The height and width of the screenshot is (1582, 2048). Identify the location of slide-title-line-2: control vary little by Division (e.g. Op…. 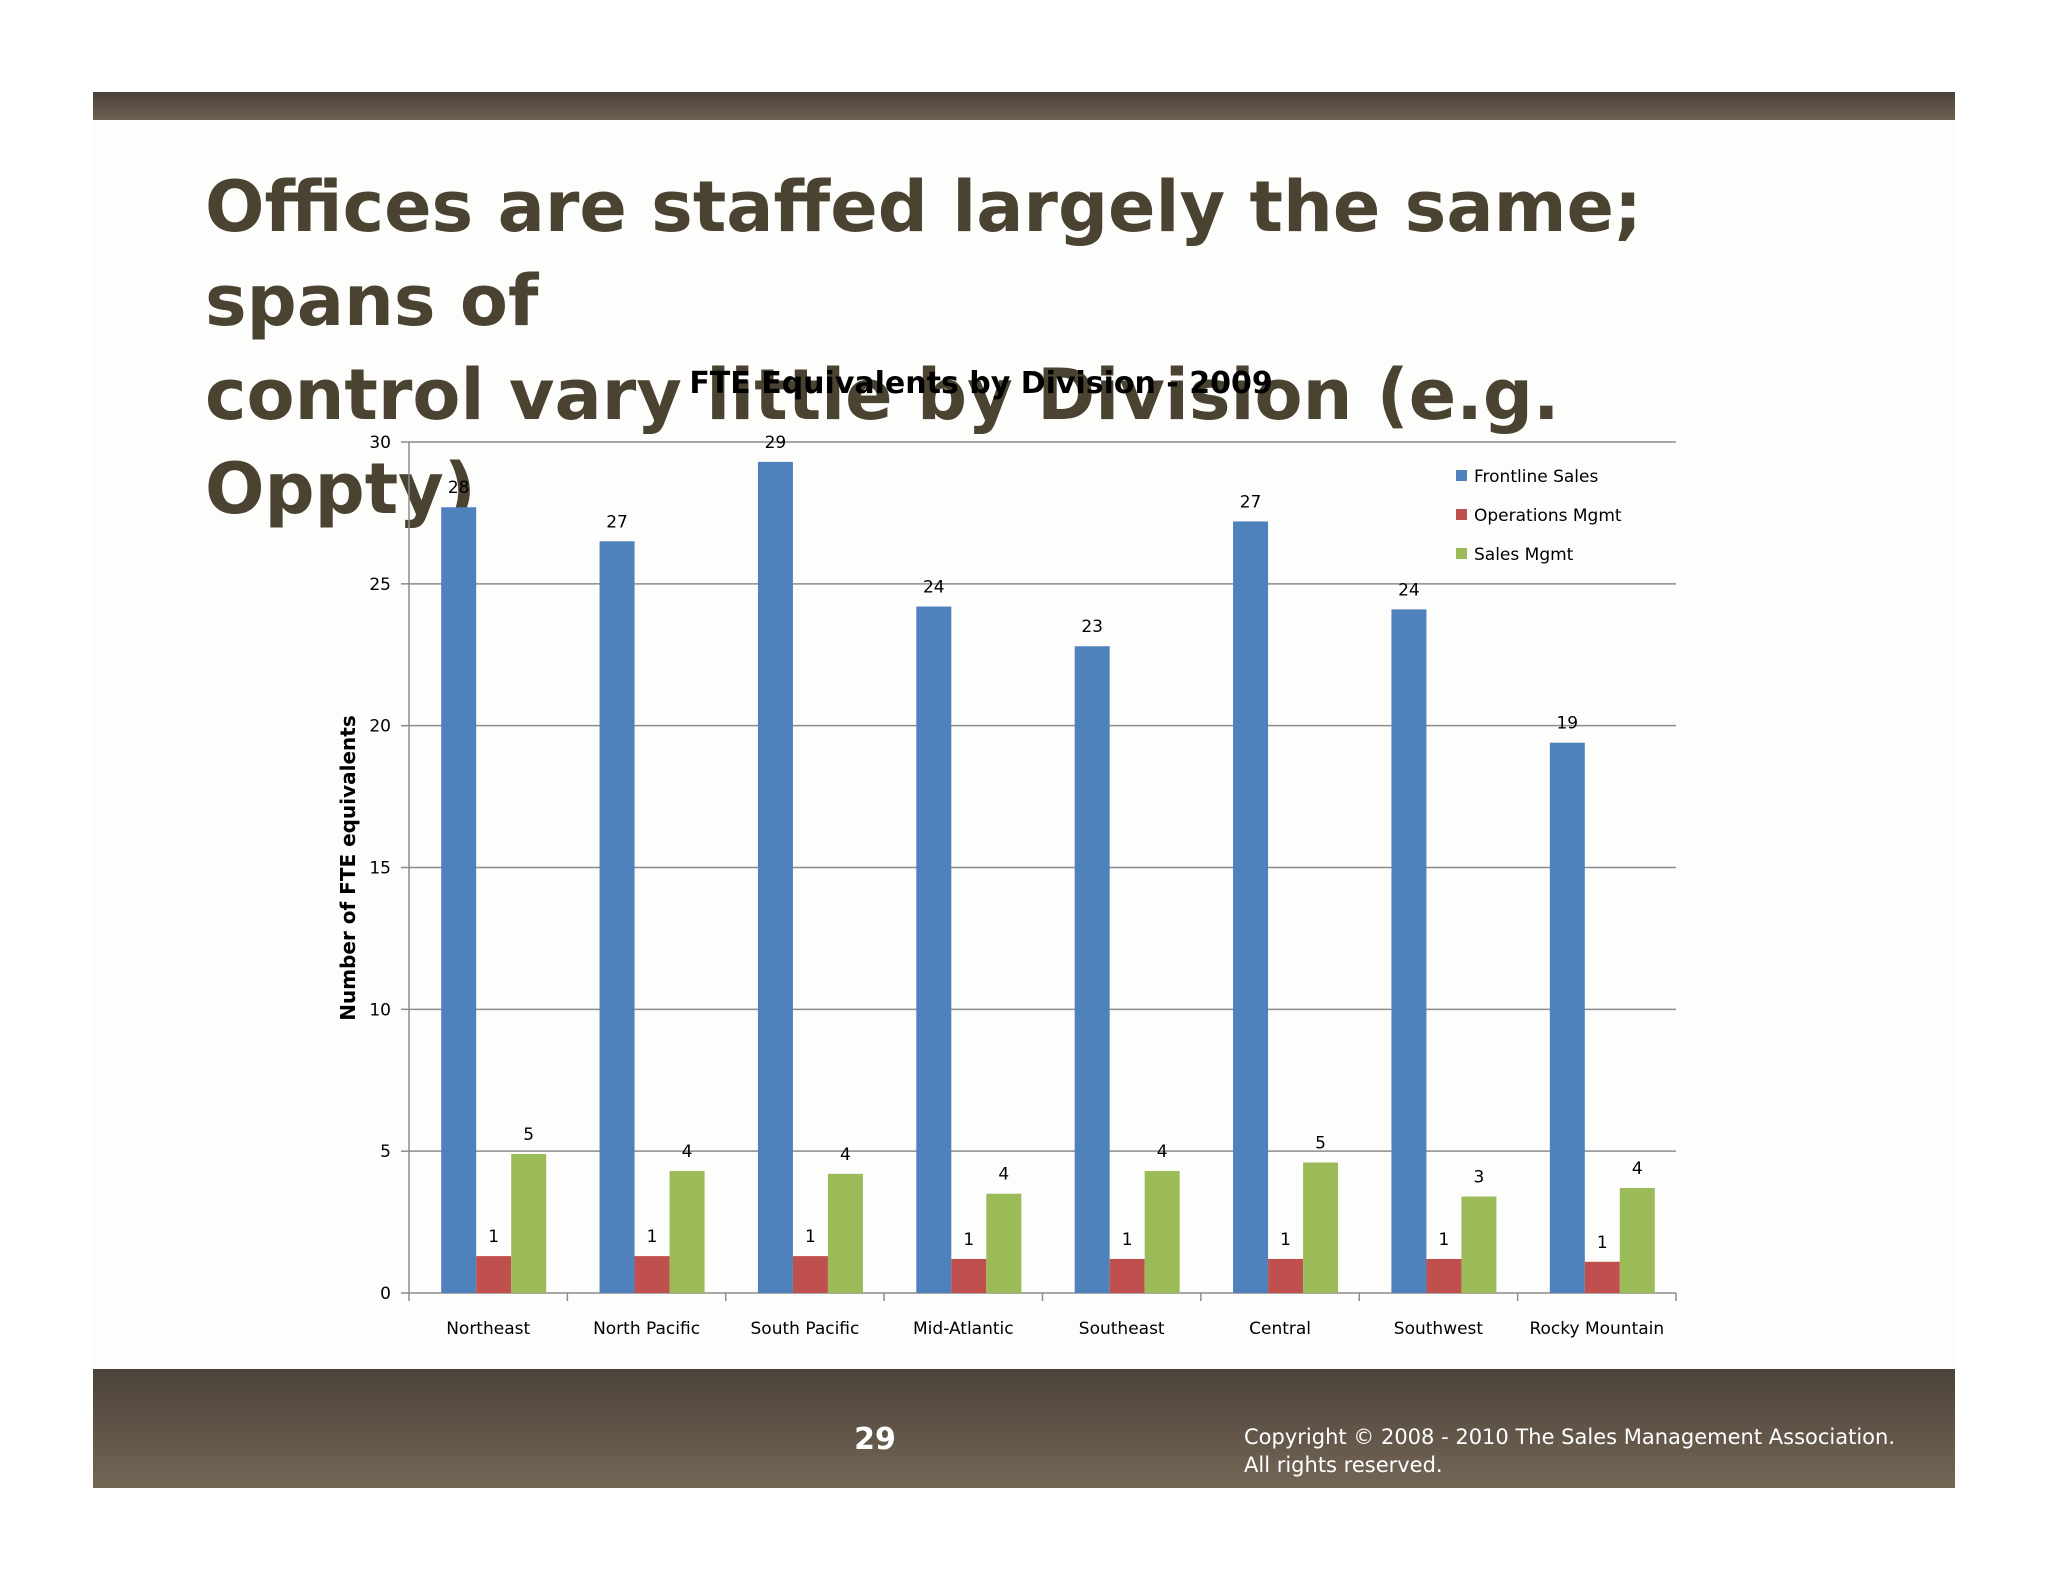
(882, 442).